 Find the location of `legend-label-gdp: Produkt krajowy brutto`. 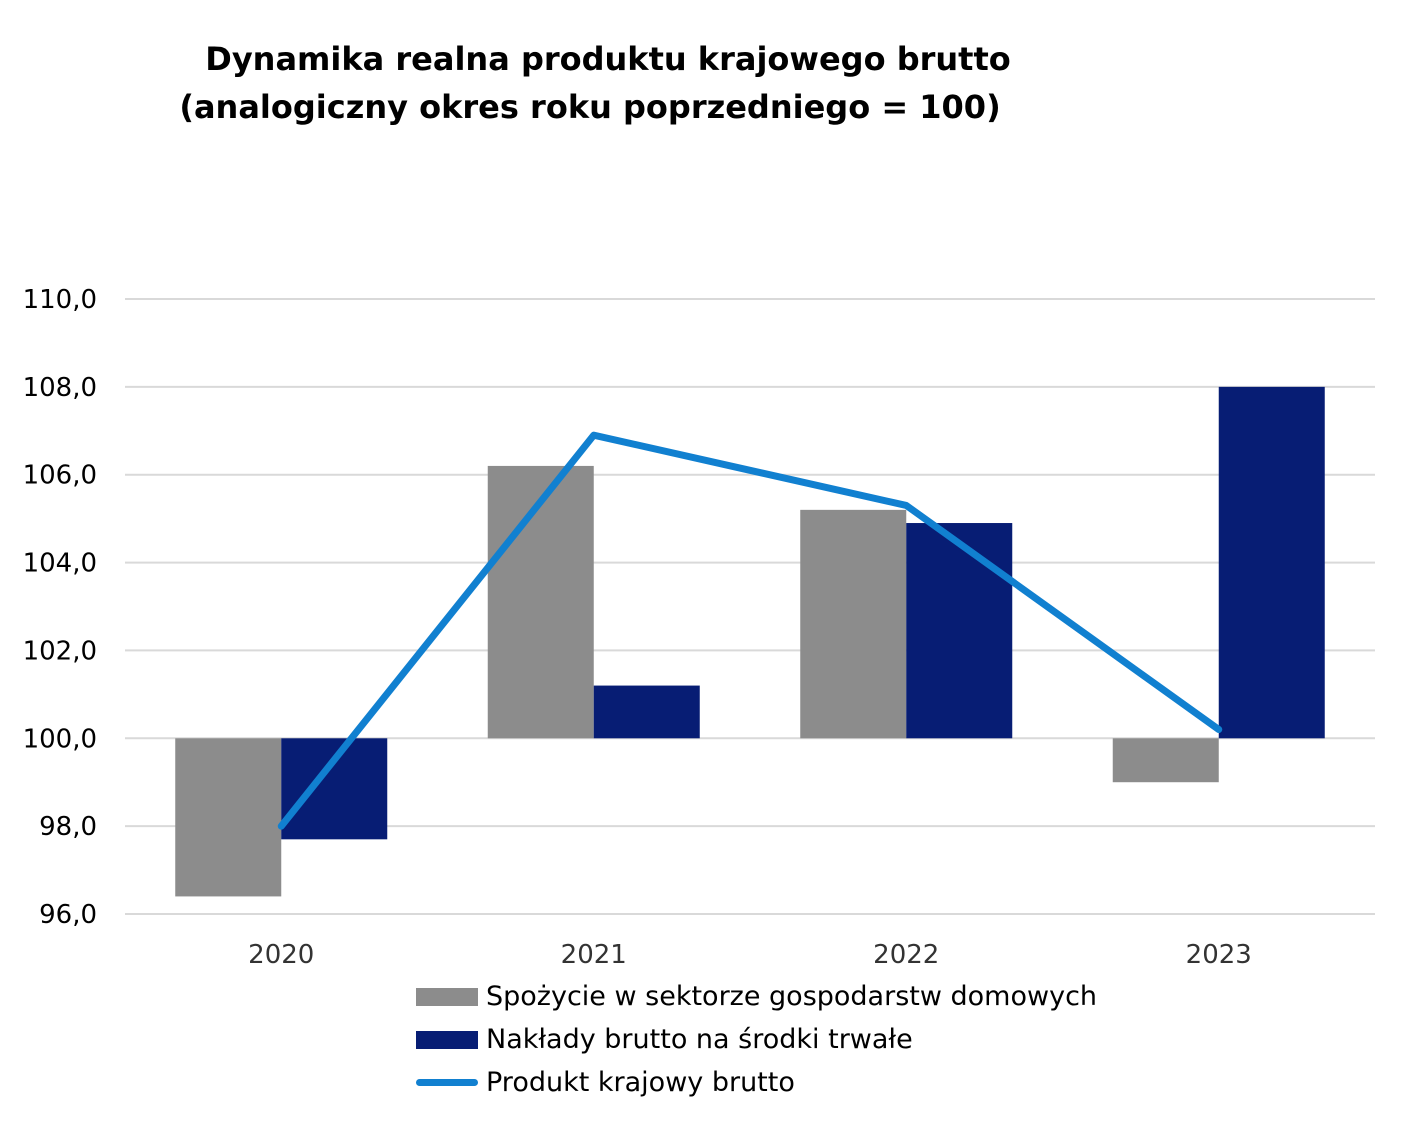

legend-label-gdp: Produkt krajowy brutto is located at coordinates (640, 1082).